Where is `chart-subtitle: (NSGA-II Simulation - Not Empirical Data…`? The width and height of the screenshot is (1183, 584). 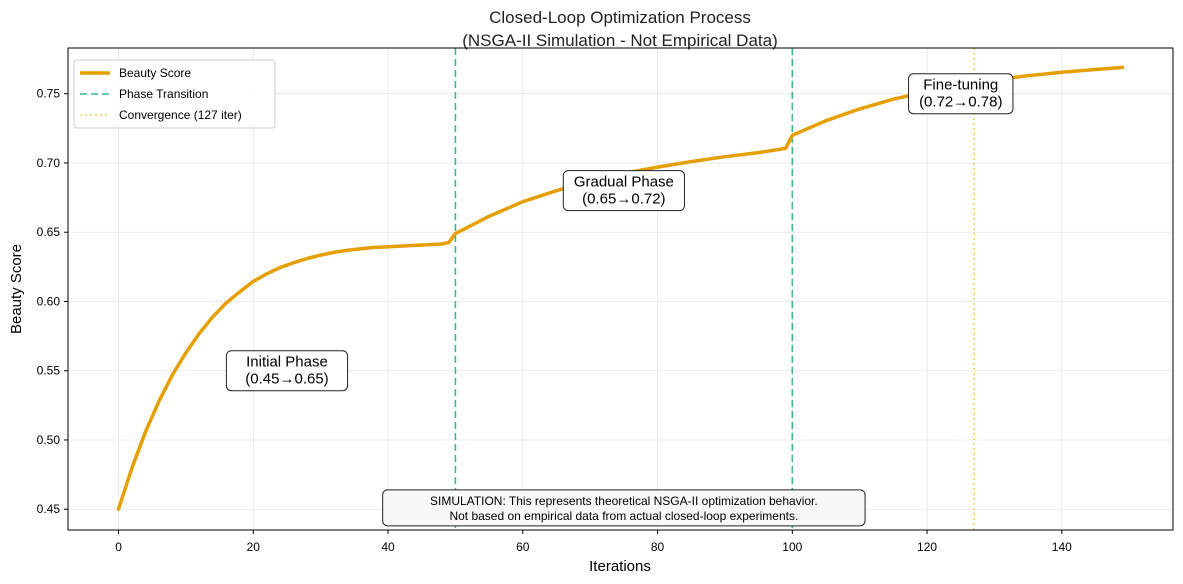 chart-subtitle: (NSGA-II Simulation - Not Empirical Data… is located at coordinates (620, 40).